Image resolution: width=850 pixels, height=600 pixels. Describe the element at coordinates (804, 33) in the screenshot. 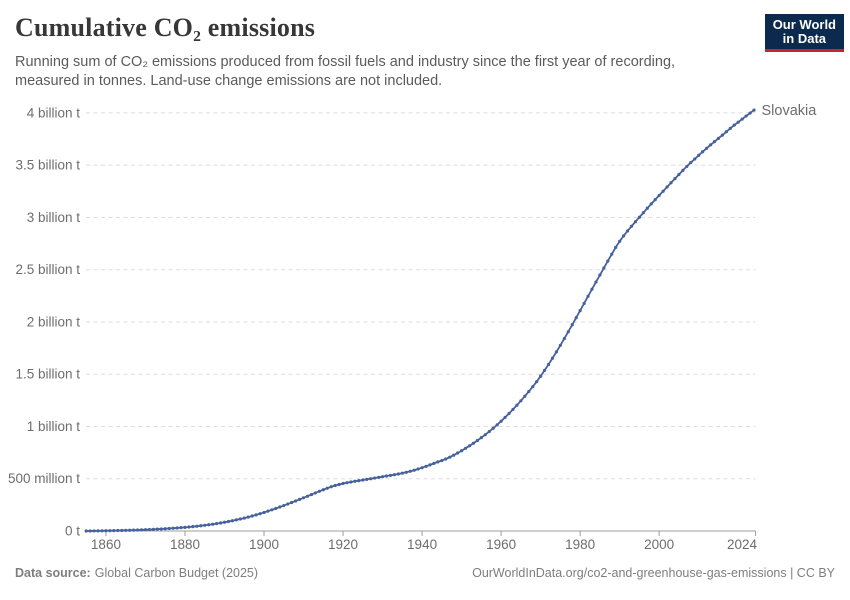

I see `owid-logo: Our World in Data` at that location.